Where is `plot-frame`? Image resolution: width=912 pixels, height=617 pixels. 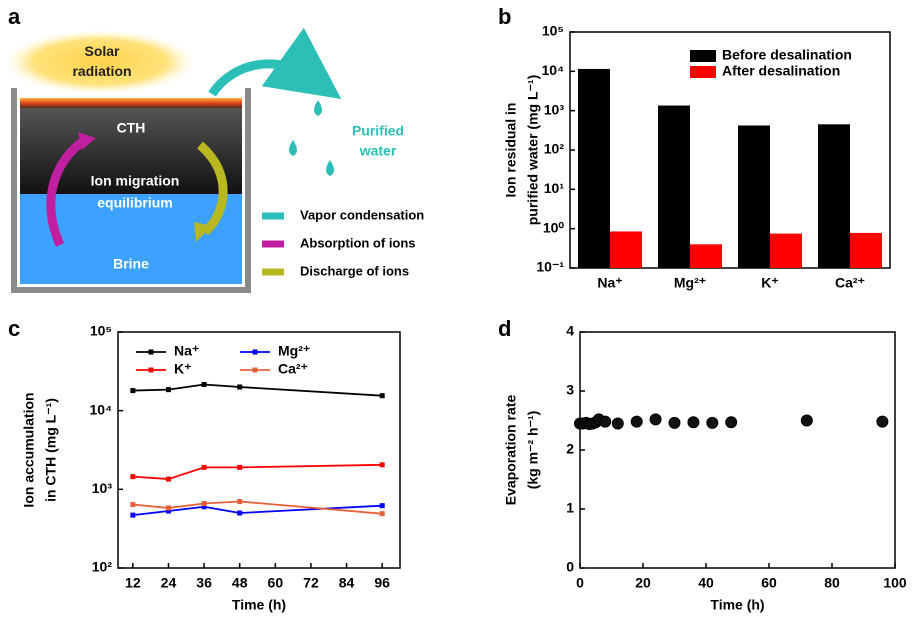 plot-frame is located at coordinates (259, 450).